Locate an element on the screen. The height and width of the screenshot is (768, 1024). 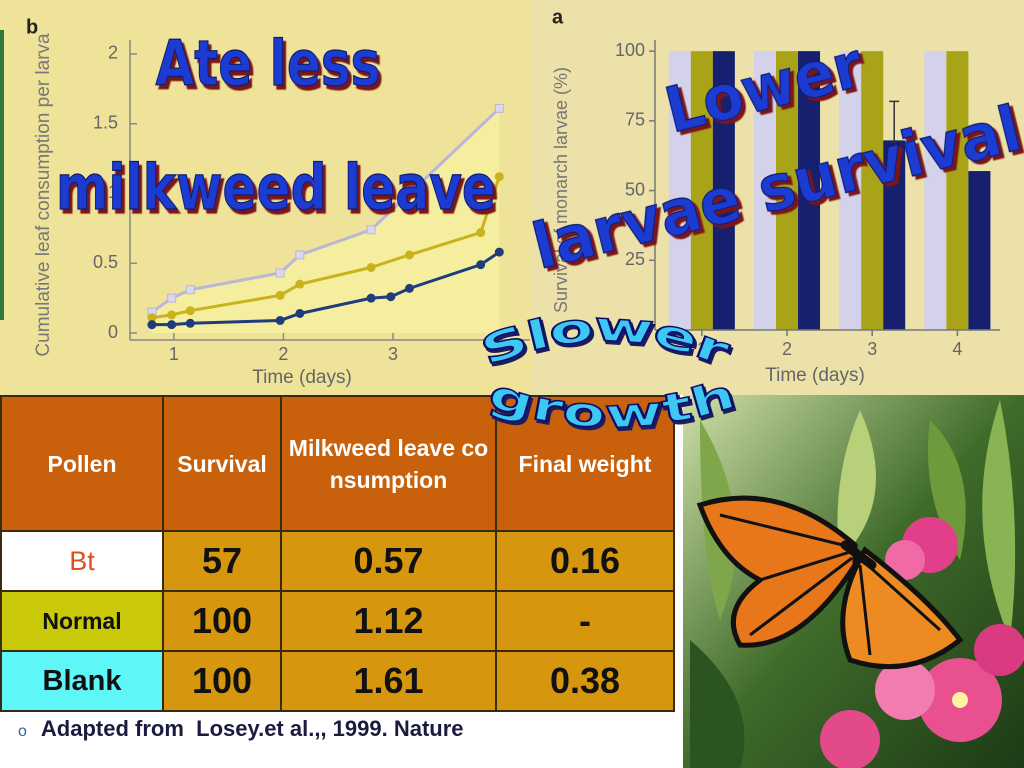
table-row: Normal 100 1.12 - is located at coordinates (337, 621).